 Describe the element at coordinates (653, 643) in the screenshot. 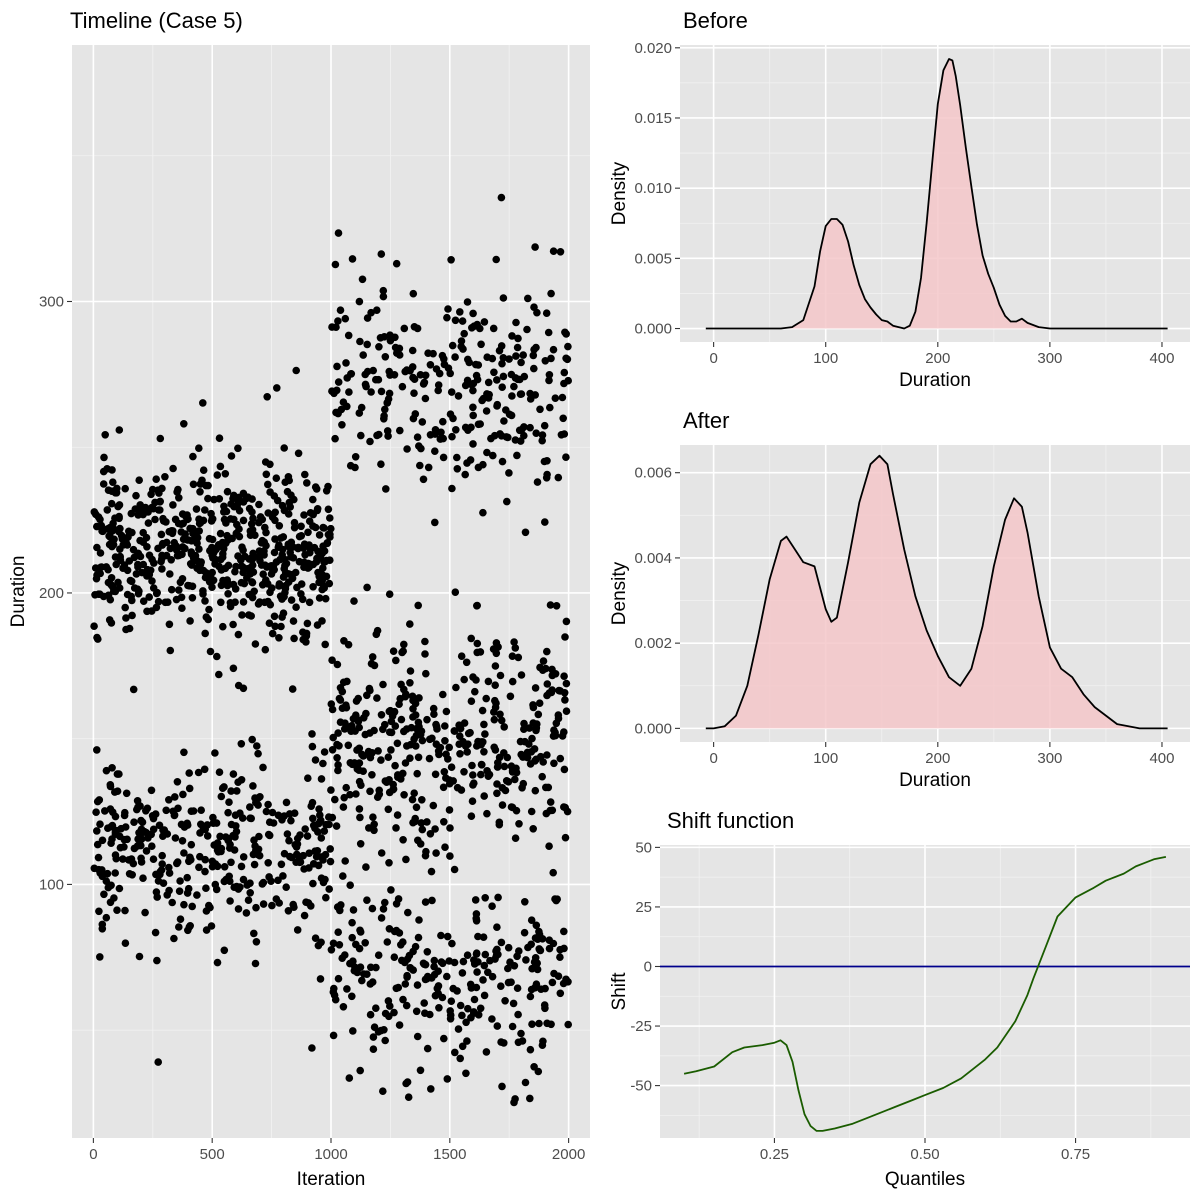

I see `y-tick-label: 0.002` at that location.